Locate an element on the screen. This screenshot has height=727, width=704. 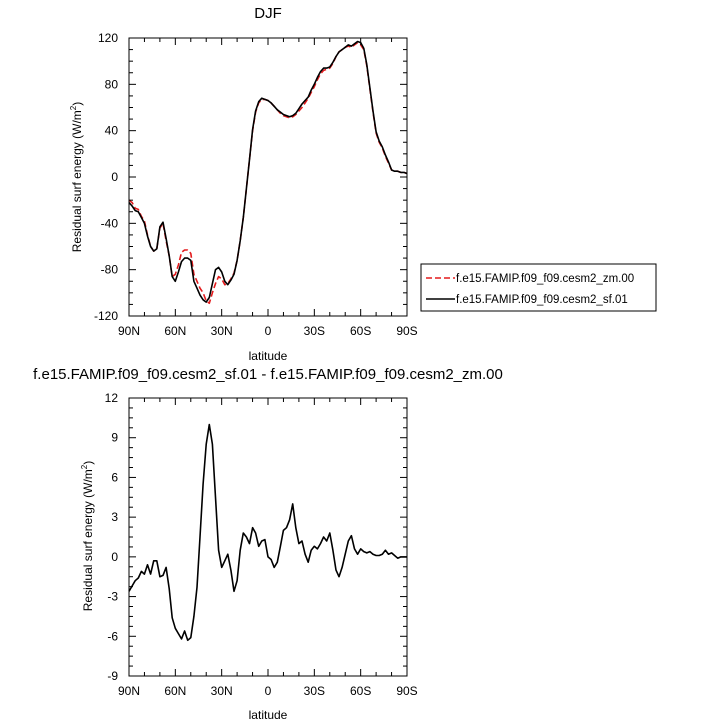
legend-box is located at coordinates (538, 287).